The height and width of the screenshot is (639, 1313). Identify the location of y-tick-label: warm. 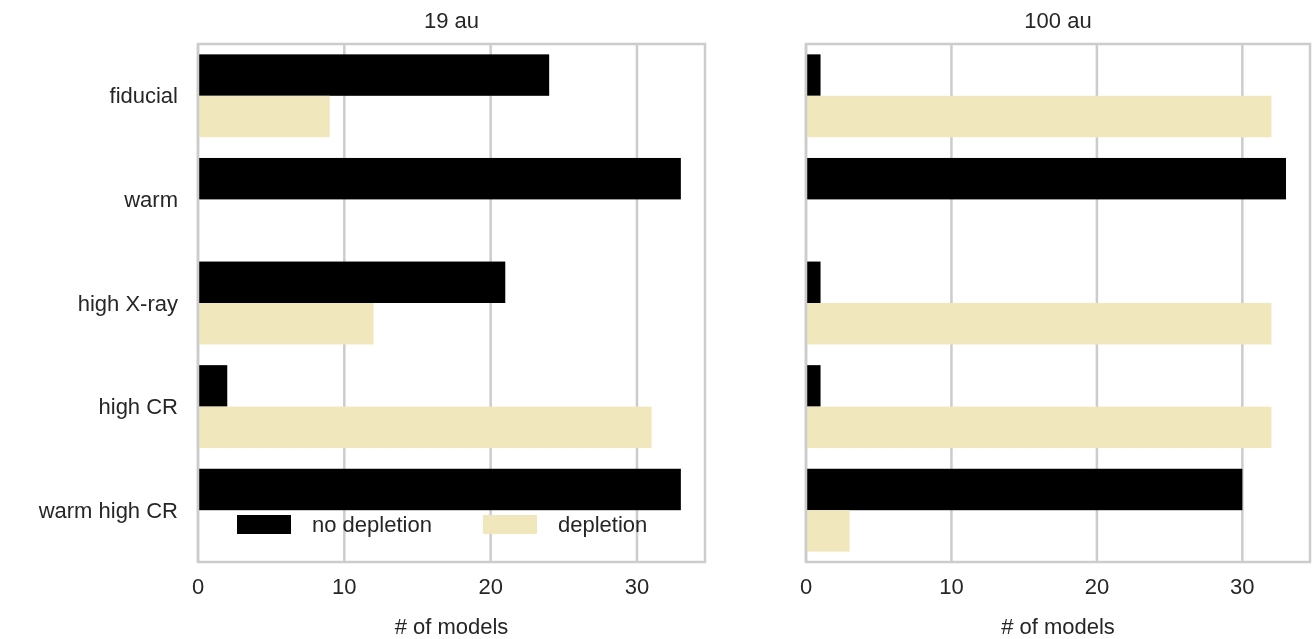
(150, 199).